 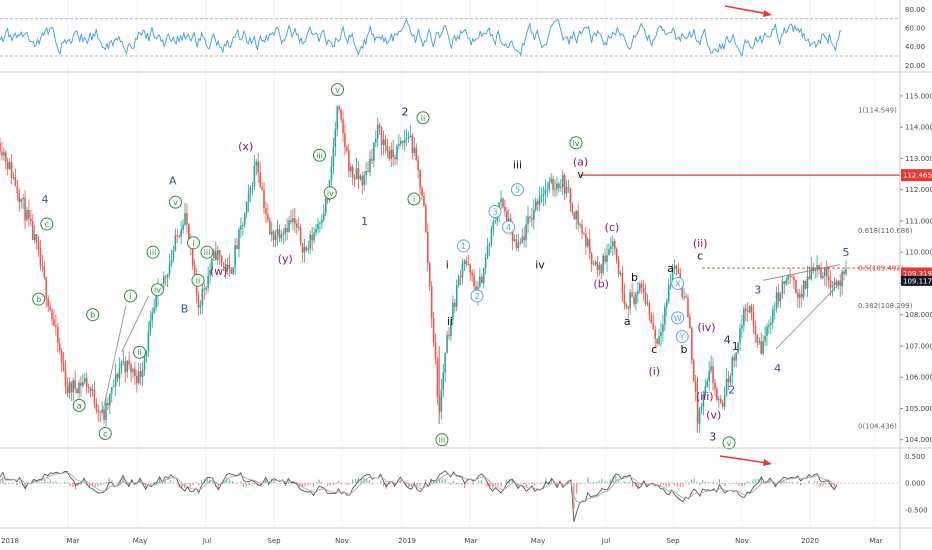 I want to click on price-tick-label: 104.000, so click(x=918, y=440).